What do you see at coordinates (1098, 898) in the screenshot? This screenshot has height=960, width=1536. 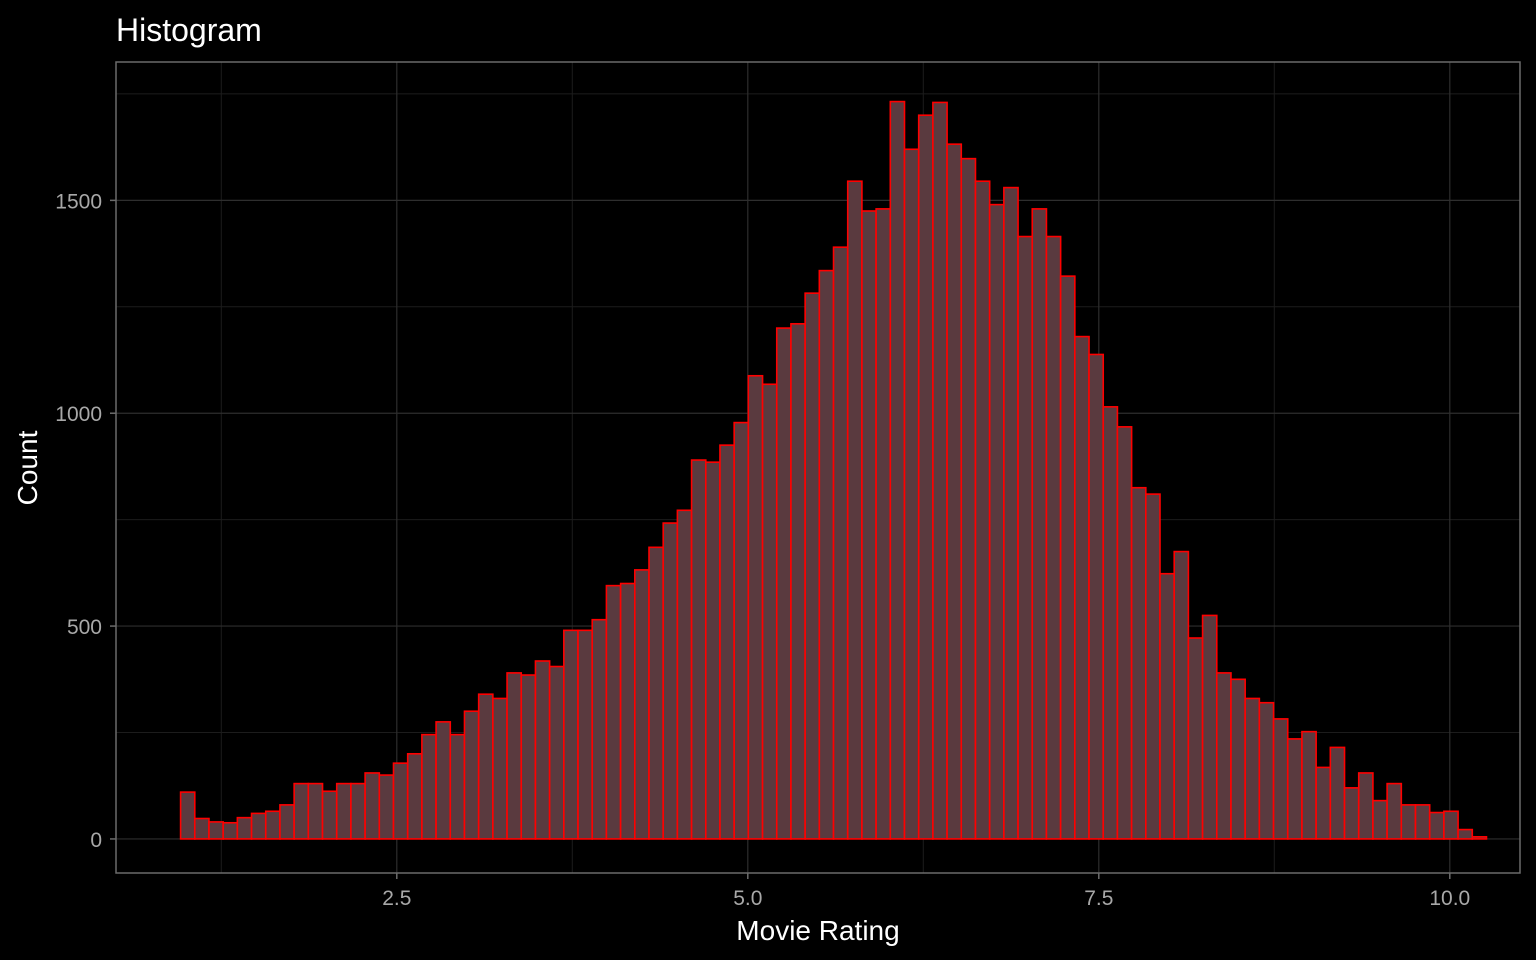 I see `x-tick-label-2: 7.5` at bounding box center [1098, 898].